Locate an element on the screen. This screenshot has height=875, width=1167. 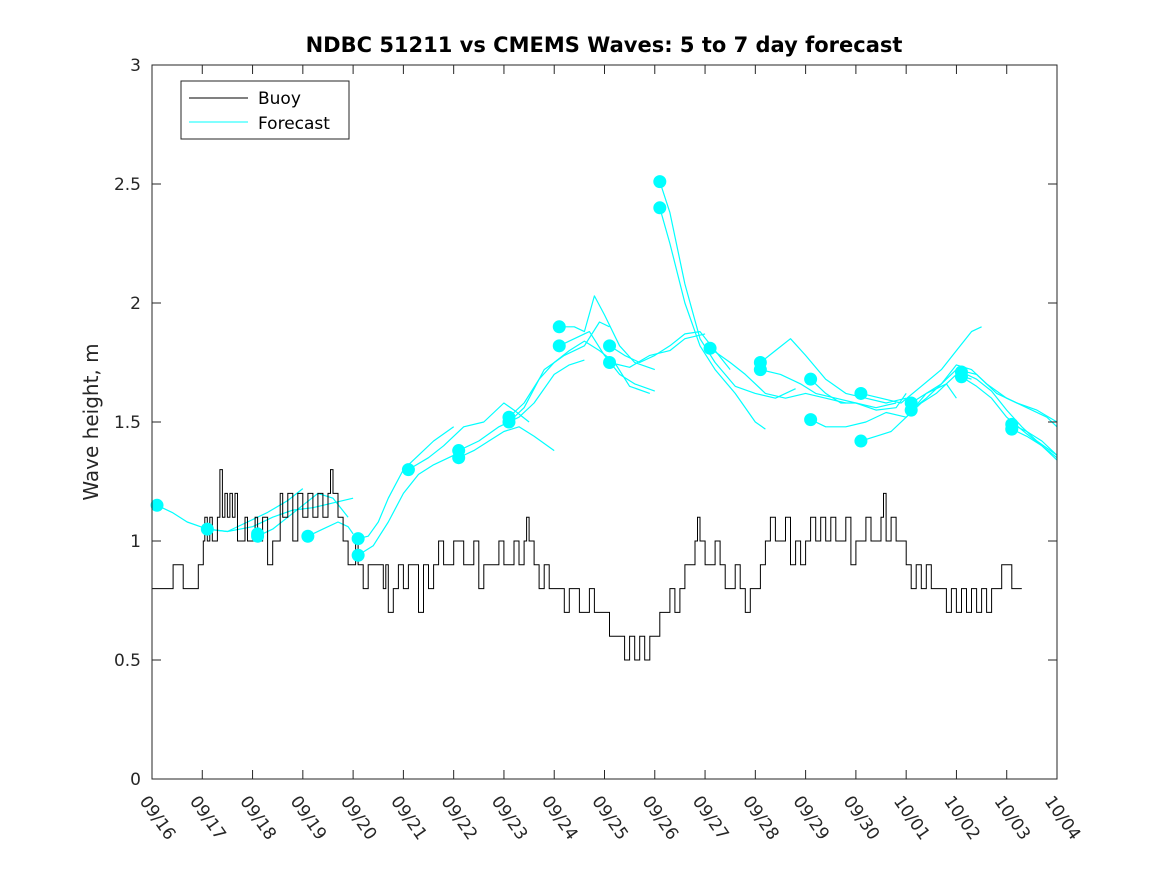
y-tick-label: 3 is located at coordinates (135, 66).